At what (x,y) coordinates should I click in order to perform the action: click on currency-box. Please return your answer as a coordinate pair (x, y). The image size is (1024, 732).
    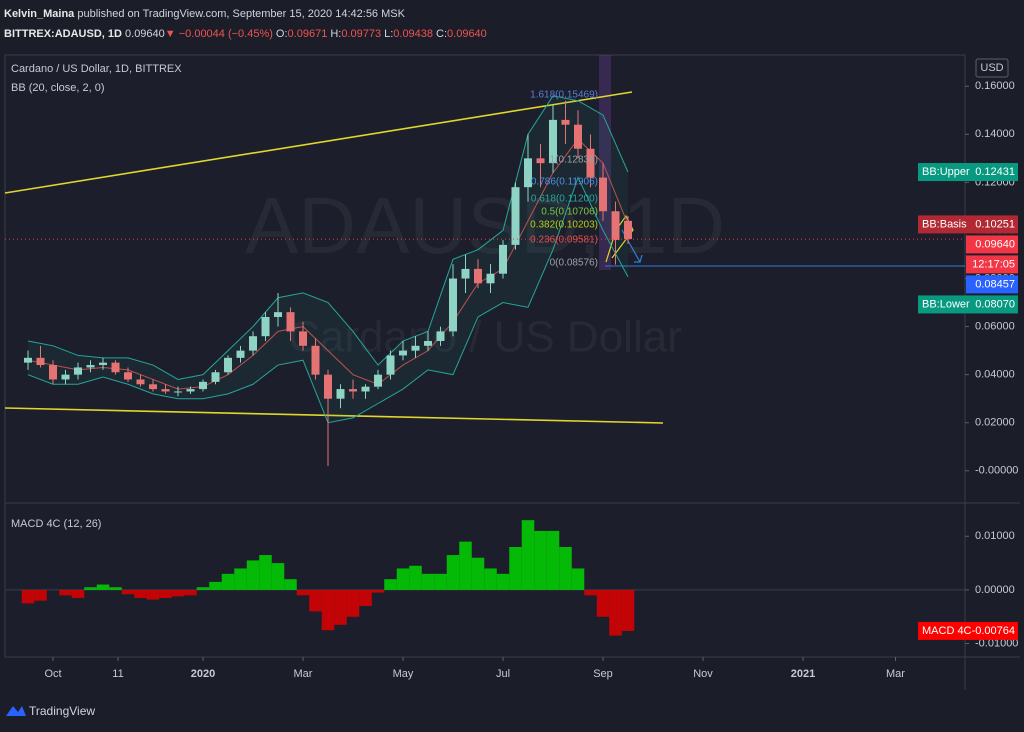
    Looking at the image, I should click on (992, 68).